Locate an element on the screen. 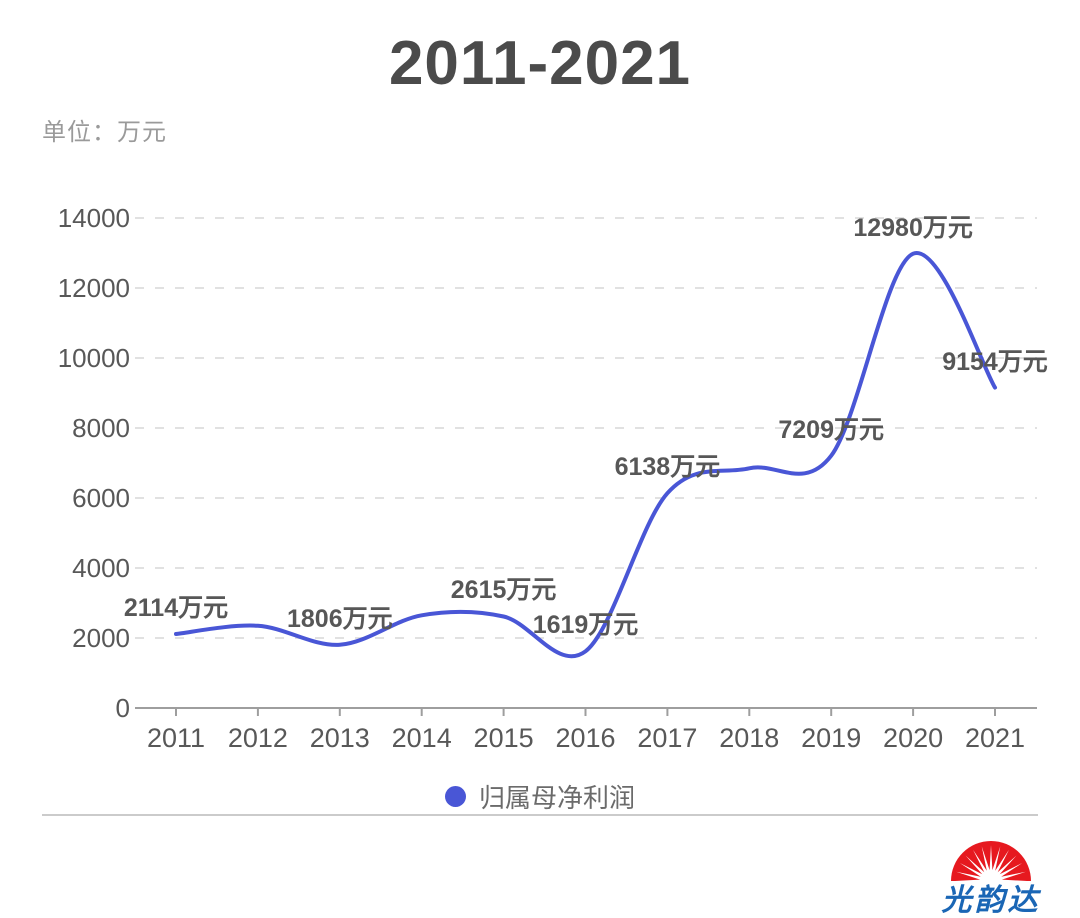 The width and height of the screenshot is (1080, 918). legend-series-label: 归属母净利润 is located at coordinates (556, 797).